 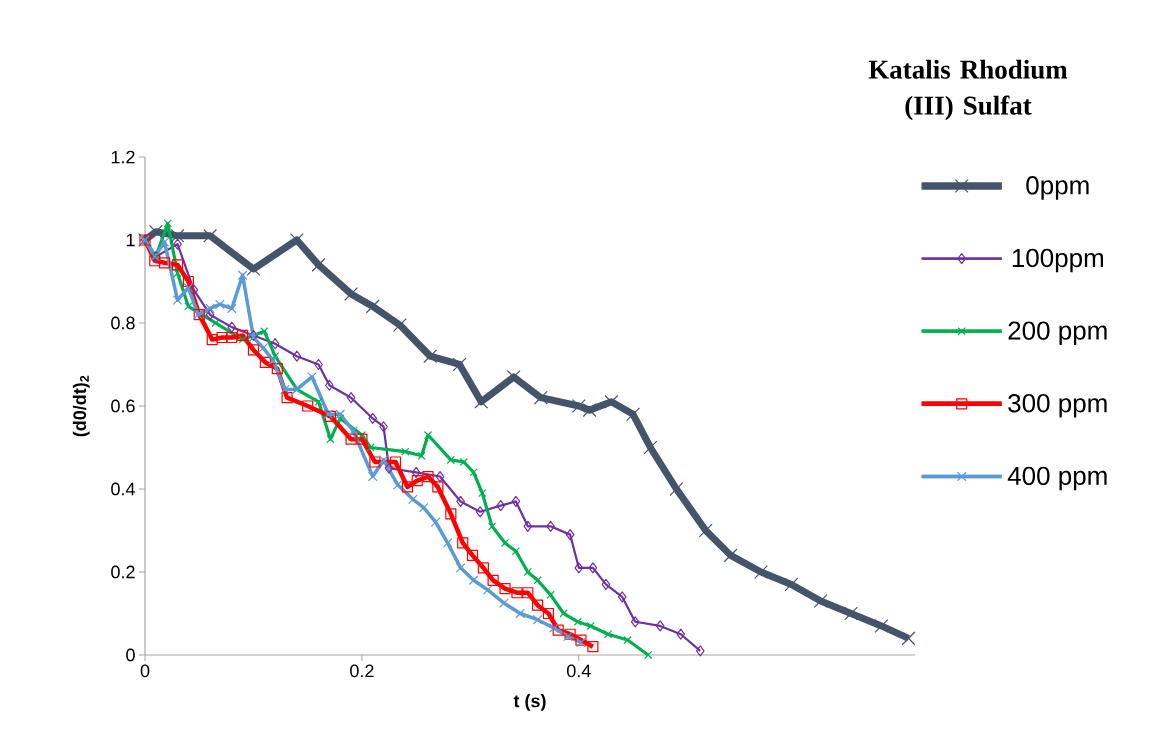 What do you see at coordinates (1057, 406) in the screenshot?
I see `legend-label: 300 ppm` at bounding box center [1057, 406].